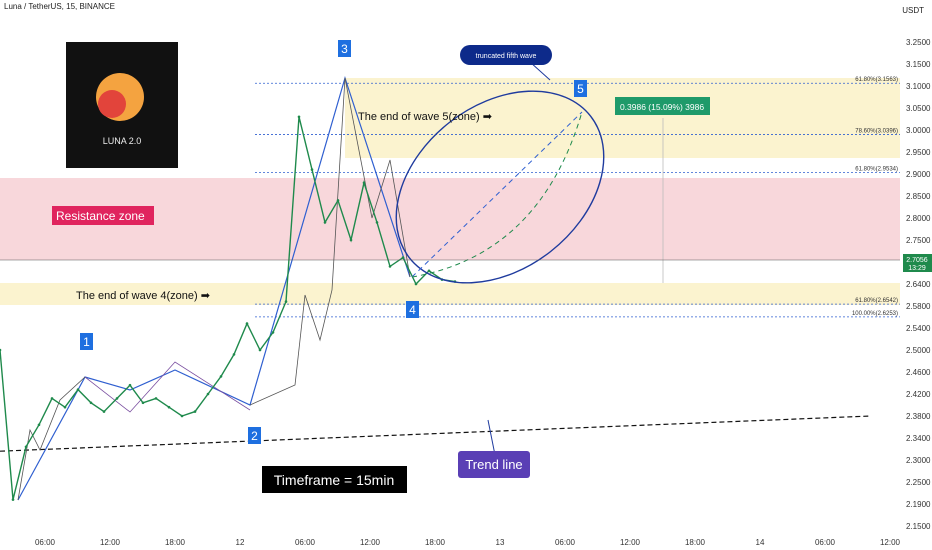  I want to click on y-tick-label: 2.9500, so click(918, 152).